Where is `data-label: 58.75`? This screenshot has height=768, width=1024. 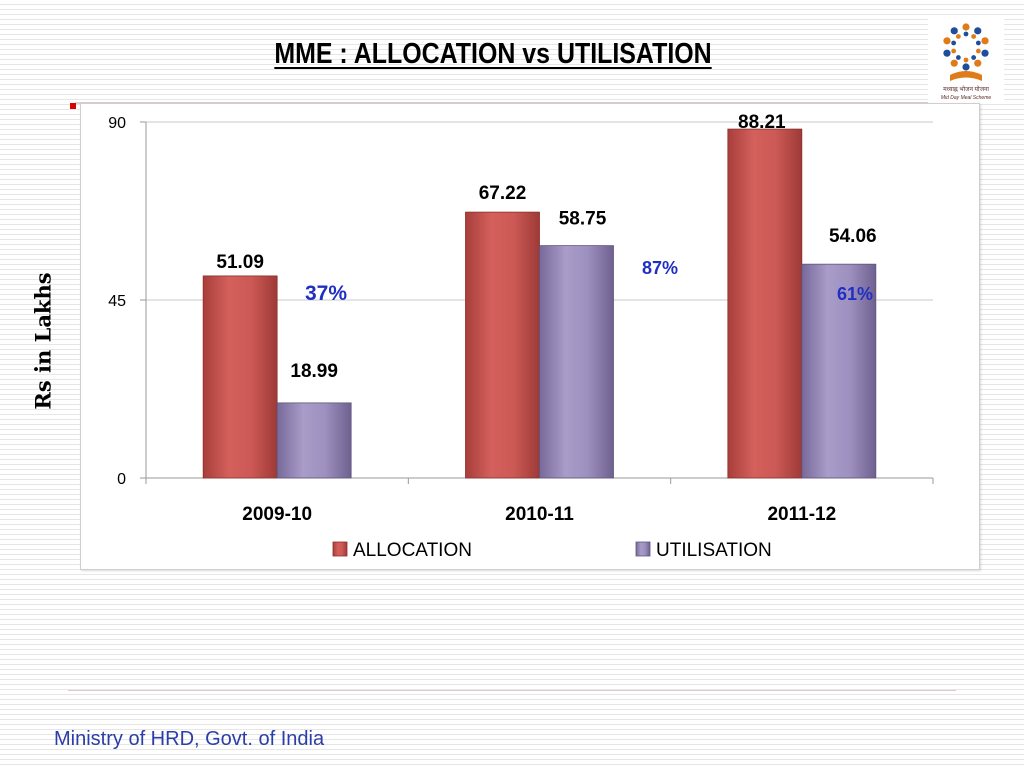
data-label: 58.75 is located at coordinates (583, 219).